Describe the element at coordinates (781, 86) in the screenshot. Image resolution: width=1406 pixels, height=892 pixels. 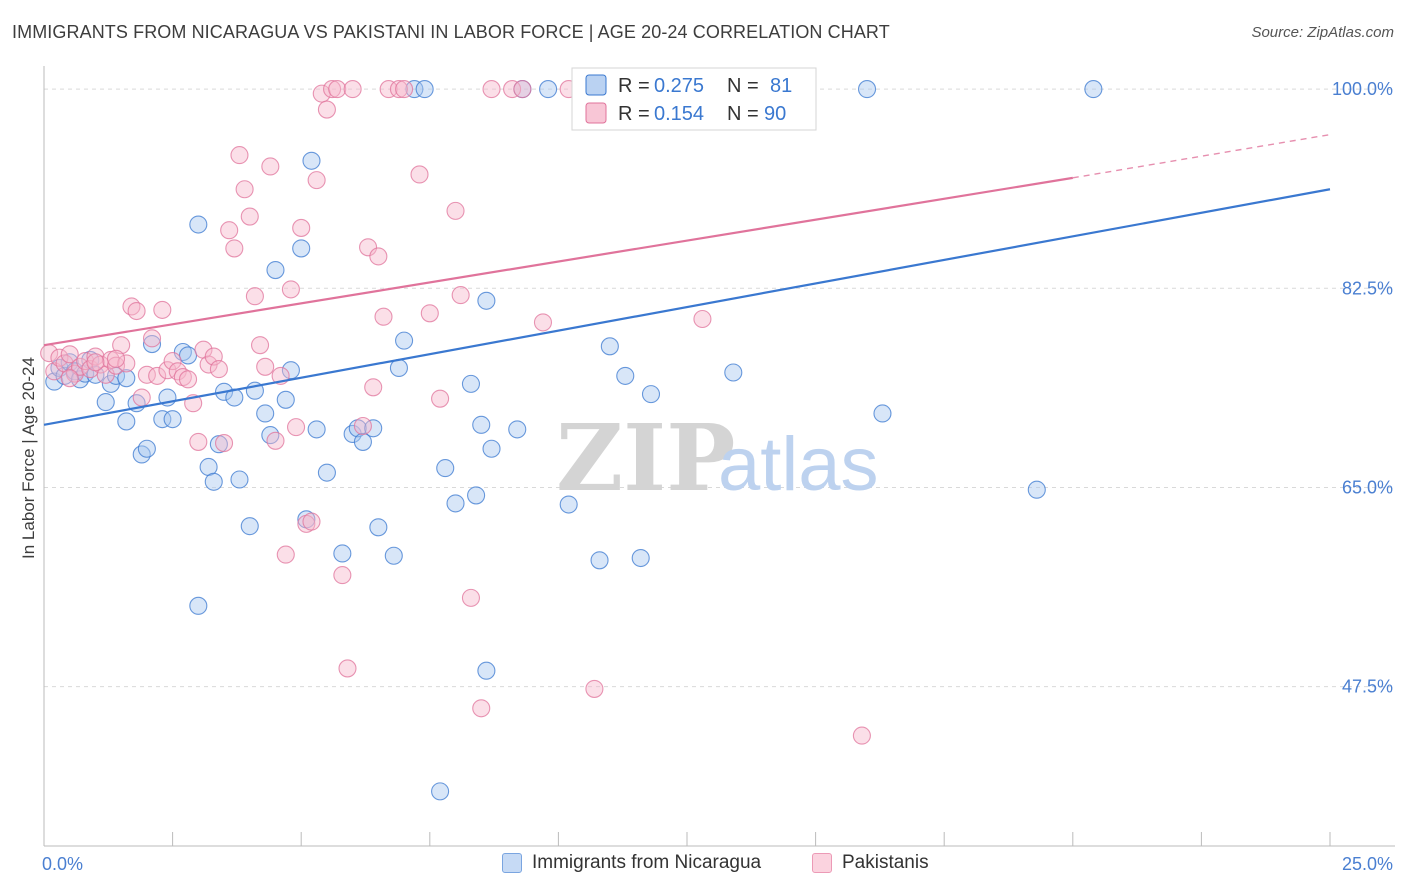
I see `stats-n-value-1: 81` at that location.